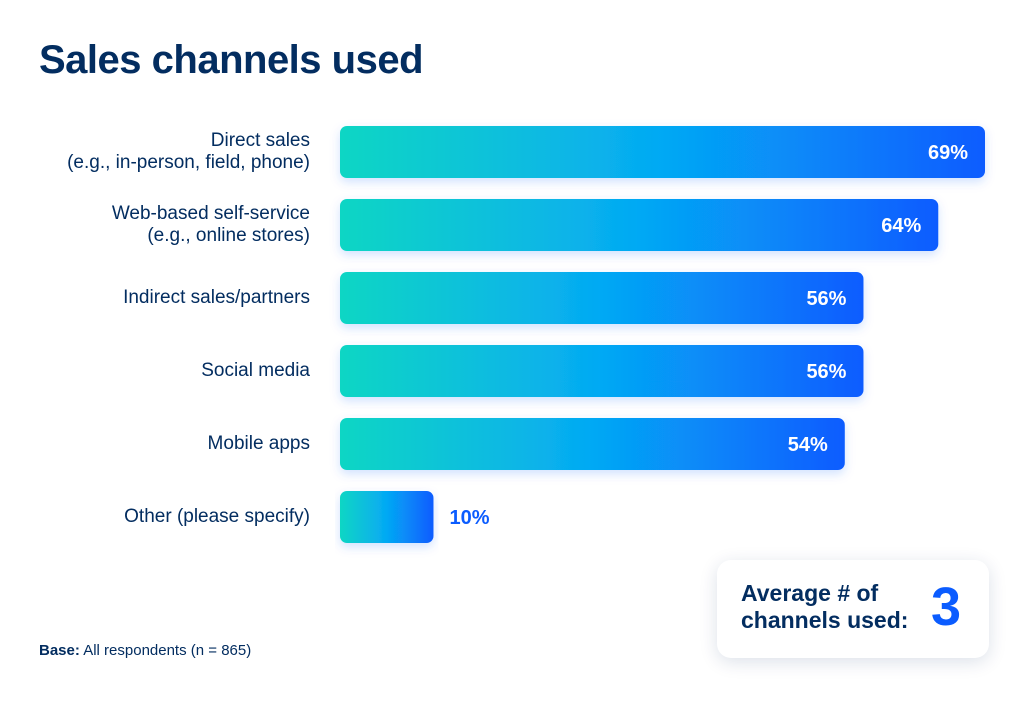  I want to click on chart-title: Sales channels used, so click(231, 60).